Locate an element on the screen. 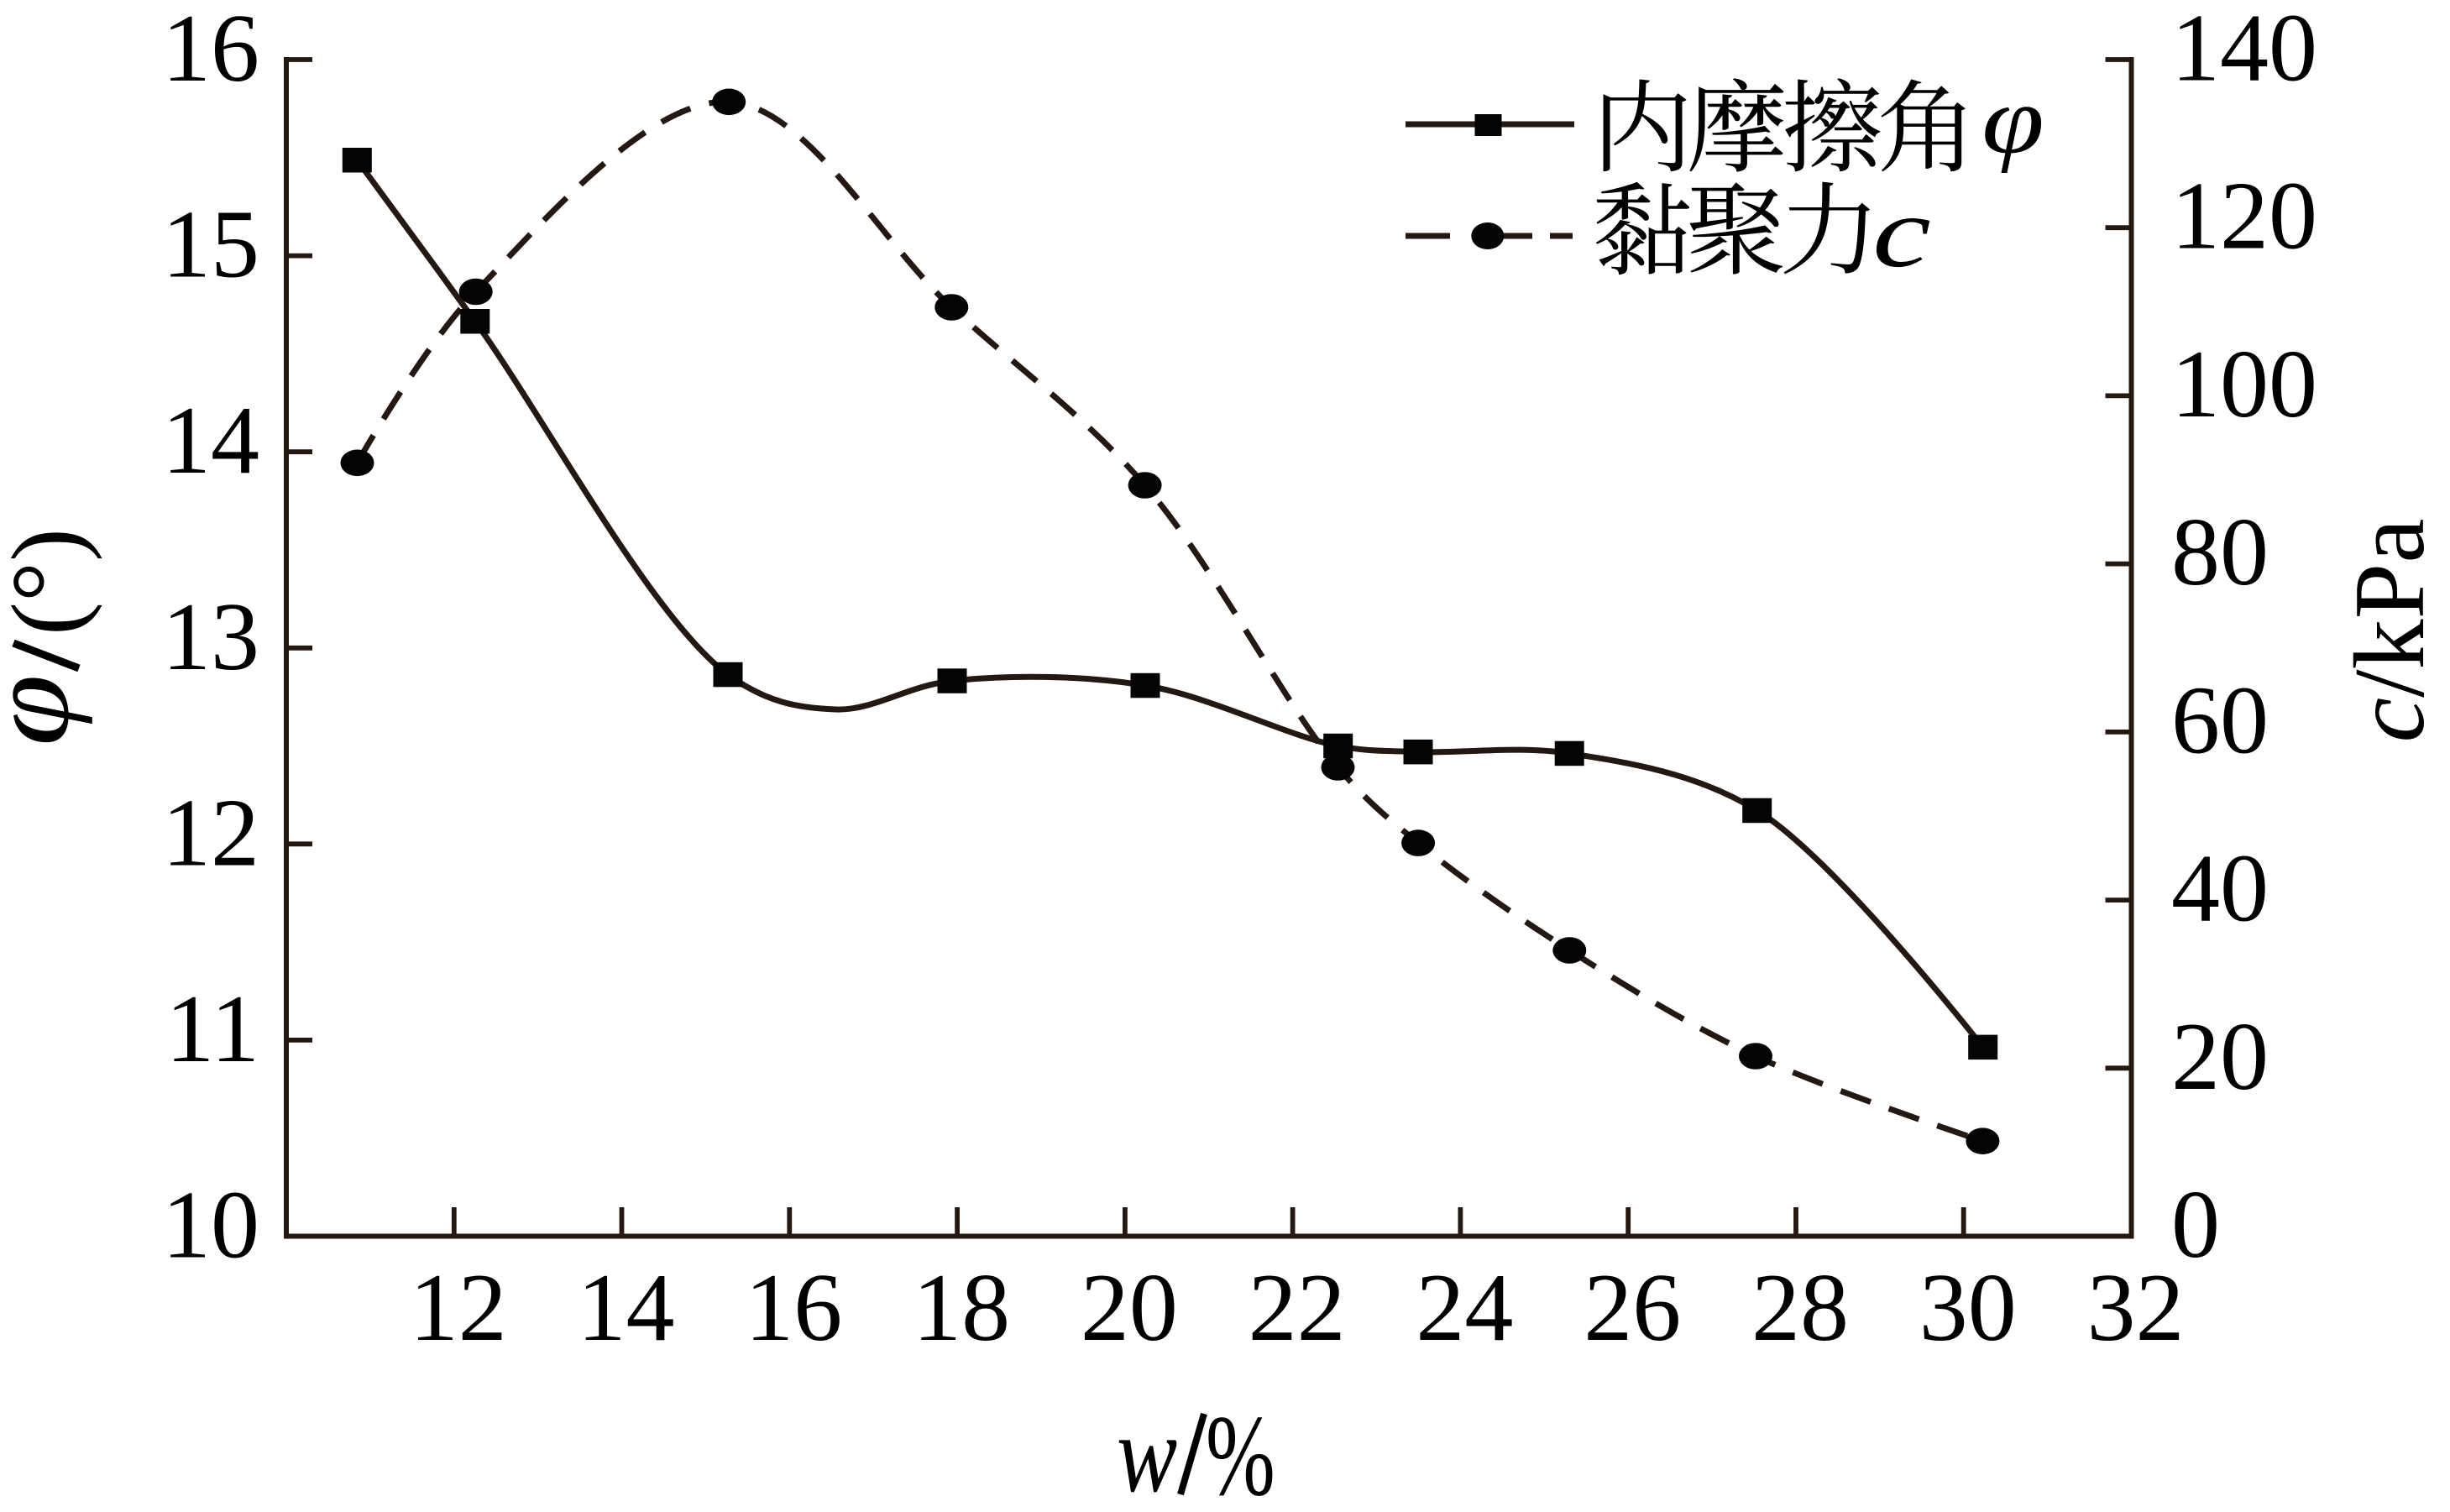  svg-text: 15 is located at coordinates (210, 245).